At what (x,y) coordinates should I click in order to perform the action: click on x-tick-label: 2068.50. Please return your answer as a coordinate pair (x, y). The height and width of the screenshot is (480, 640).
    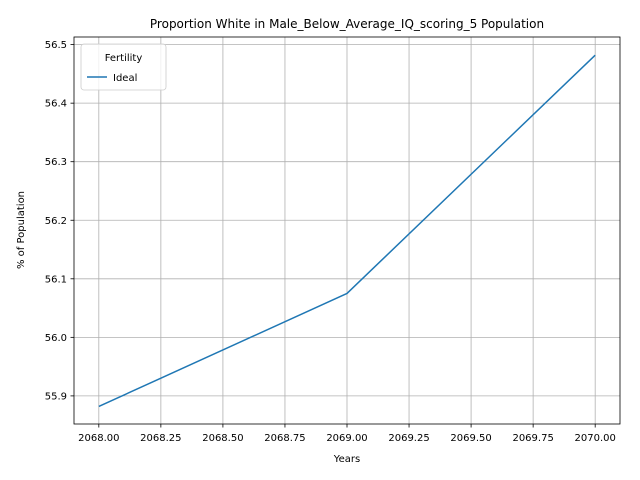
    Looking at the image, I should click on (222, 438).